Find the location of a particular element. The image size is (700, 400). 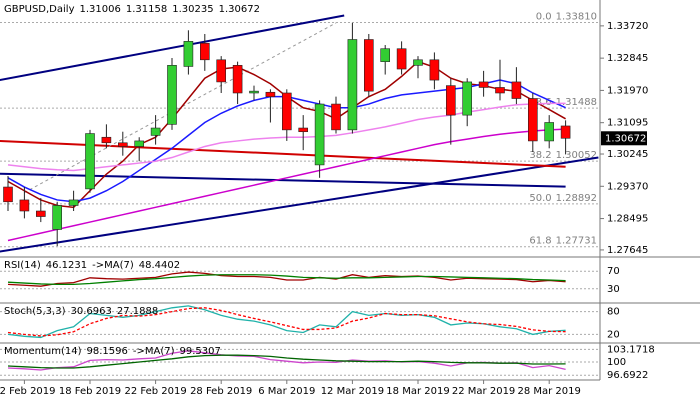

x-tick-label: 12 Mar 2019 is located at coordinates (352, 391).